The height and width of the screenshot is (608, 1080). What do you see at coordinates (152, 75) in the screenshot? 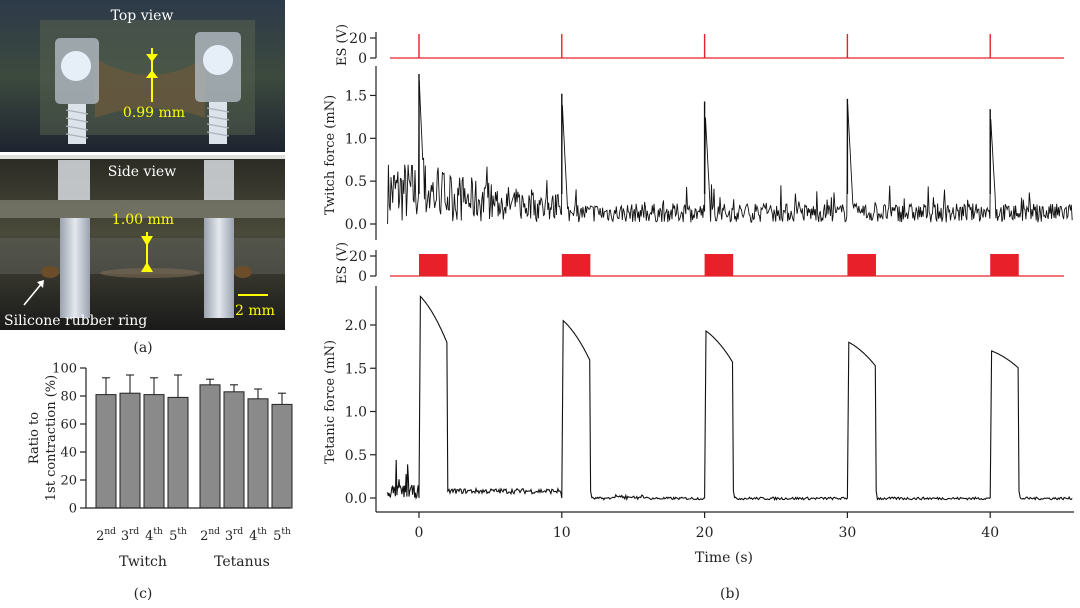
I see `measure-arrow-top` at bounding box center [152, 75].